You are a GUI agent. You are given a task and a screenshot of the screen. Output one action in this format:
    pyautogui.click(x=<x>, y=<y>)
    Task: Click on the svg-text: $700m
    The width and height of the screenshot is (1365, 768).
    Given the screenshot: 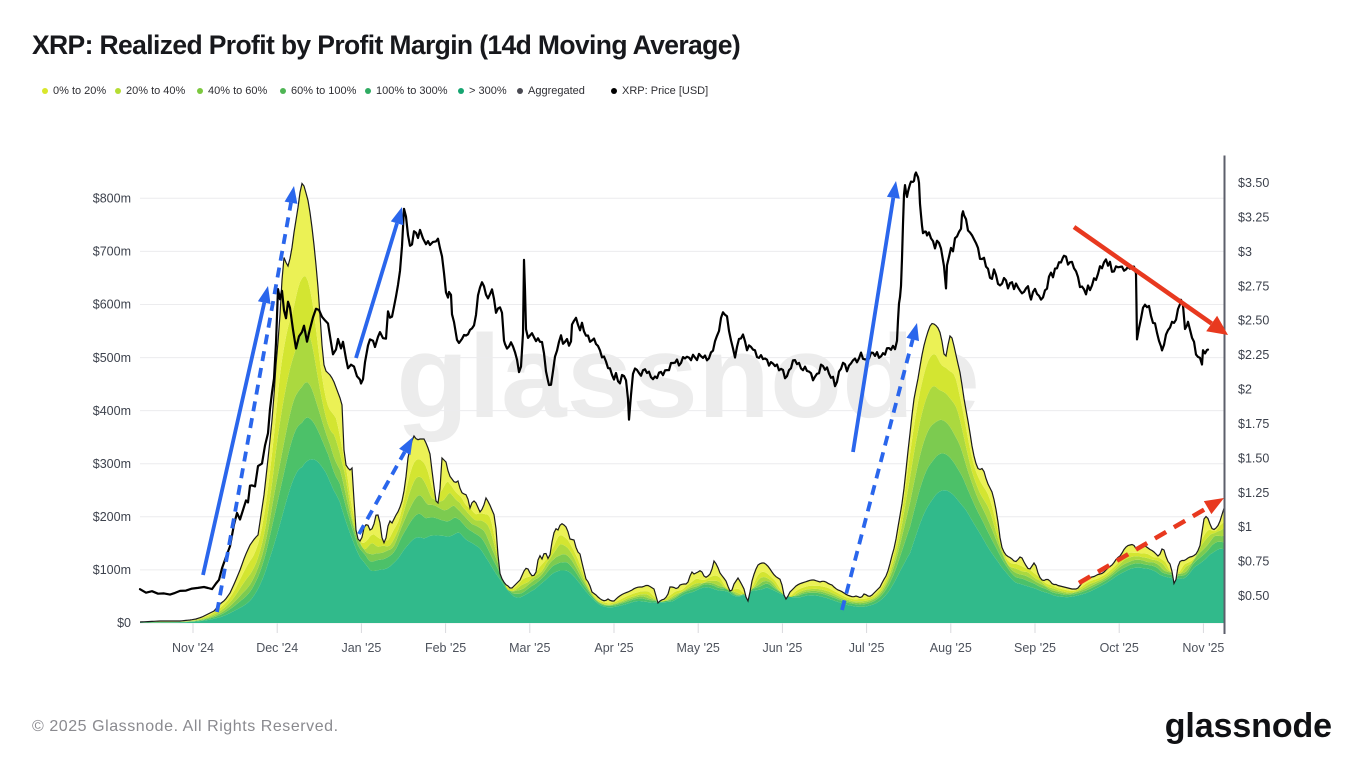 What is the action you would take?
    pyautogui.click(x=112, y=252)
    